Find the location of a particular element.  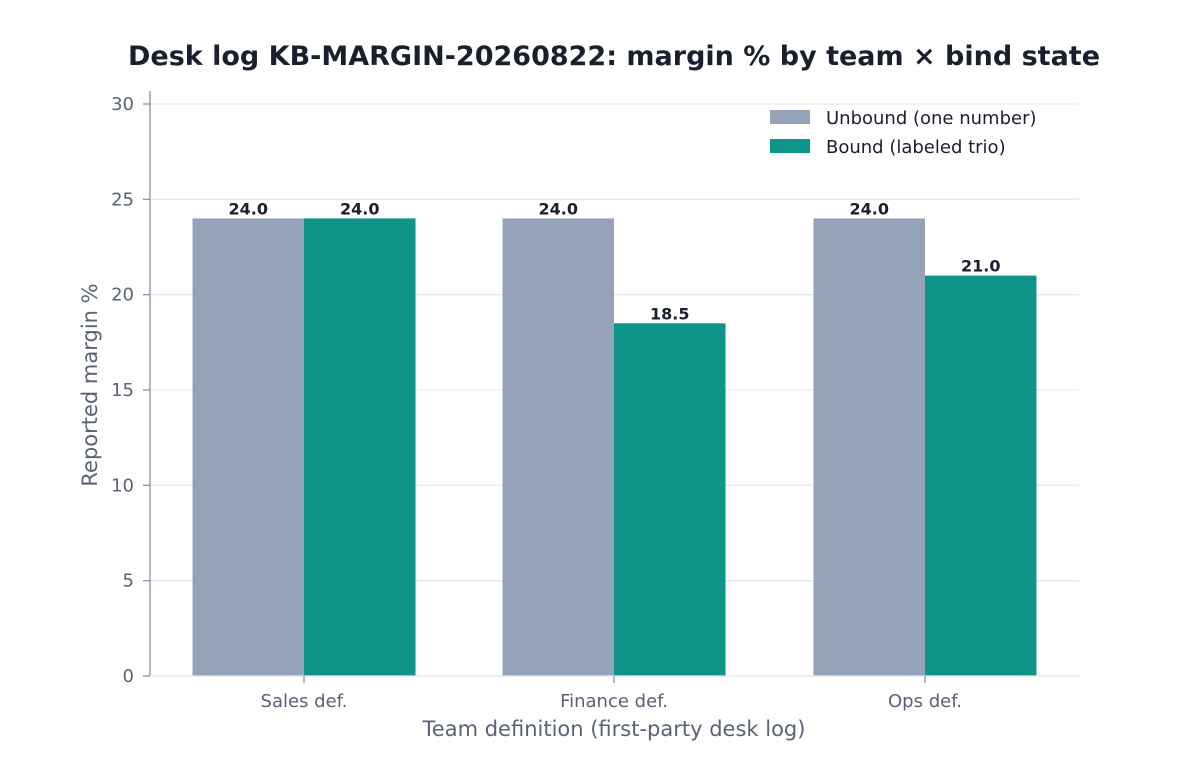

legend-label-0: Unbound (one number) is located at coordinates (931, 118).